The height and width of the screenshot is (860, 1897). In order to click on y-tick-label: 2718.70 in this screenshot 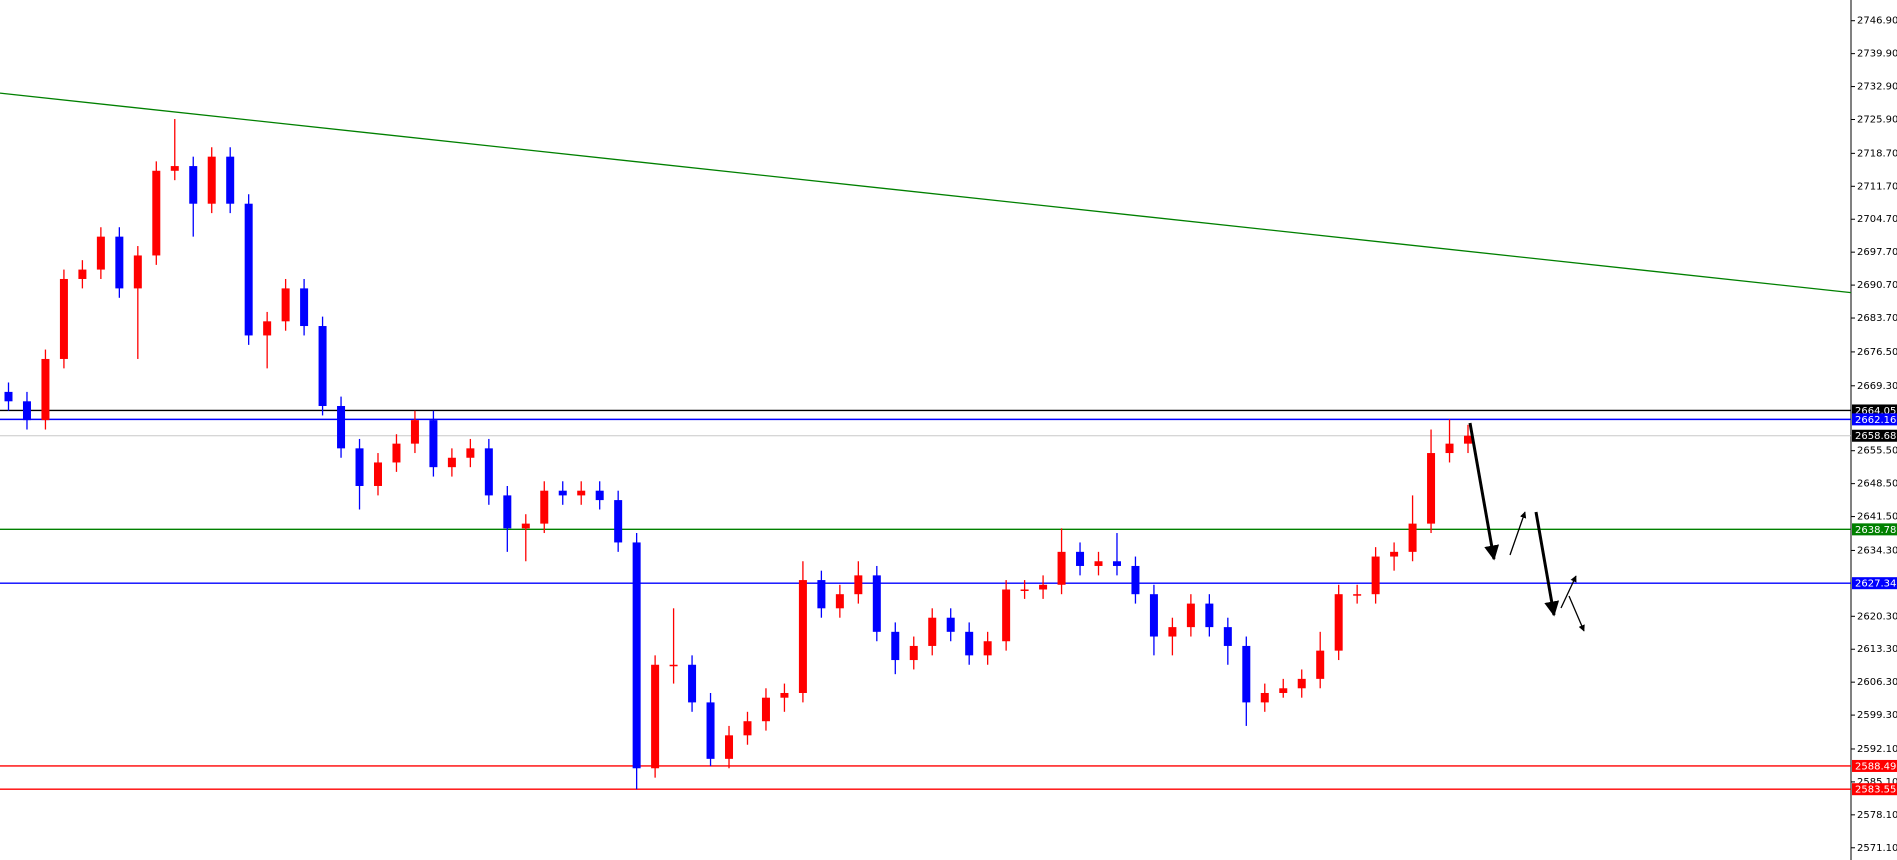, I will do `click(1877, 153)`.